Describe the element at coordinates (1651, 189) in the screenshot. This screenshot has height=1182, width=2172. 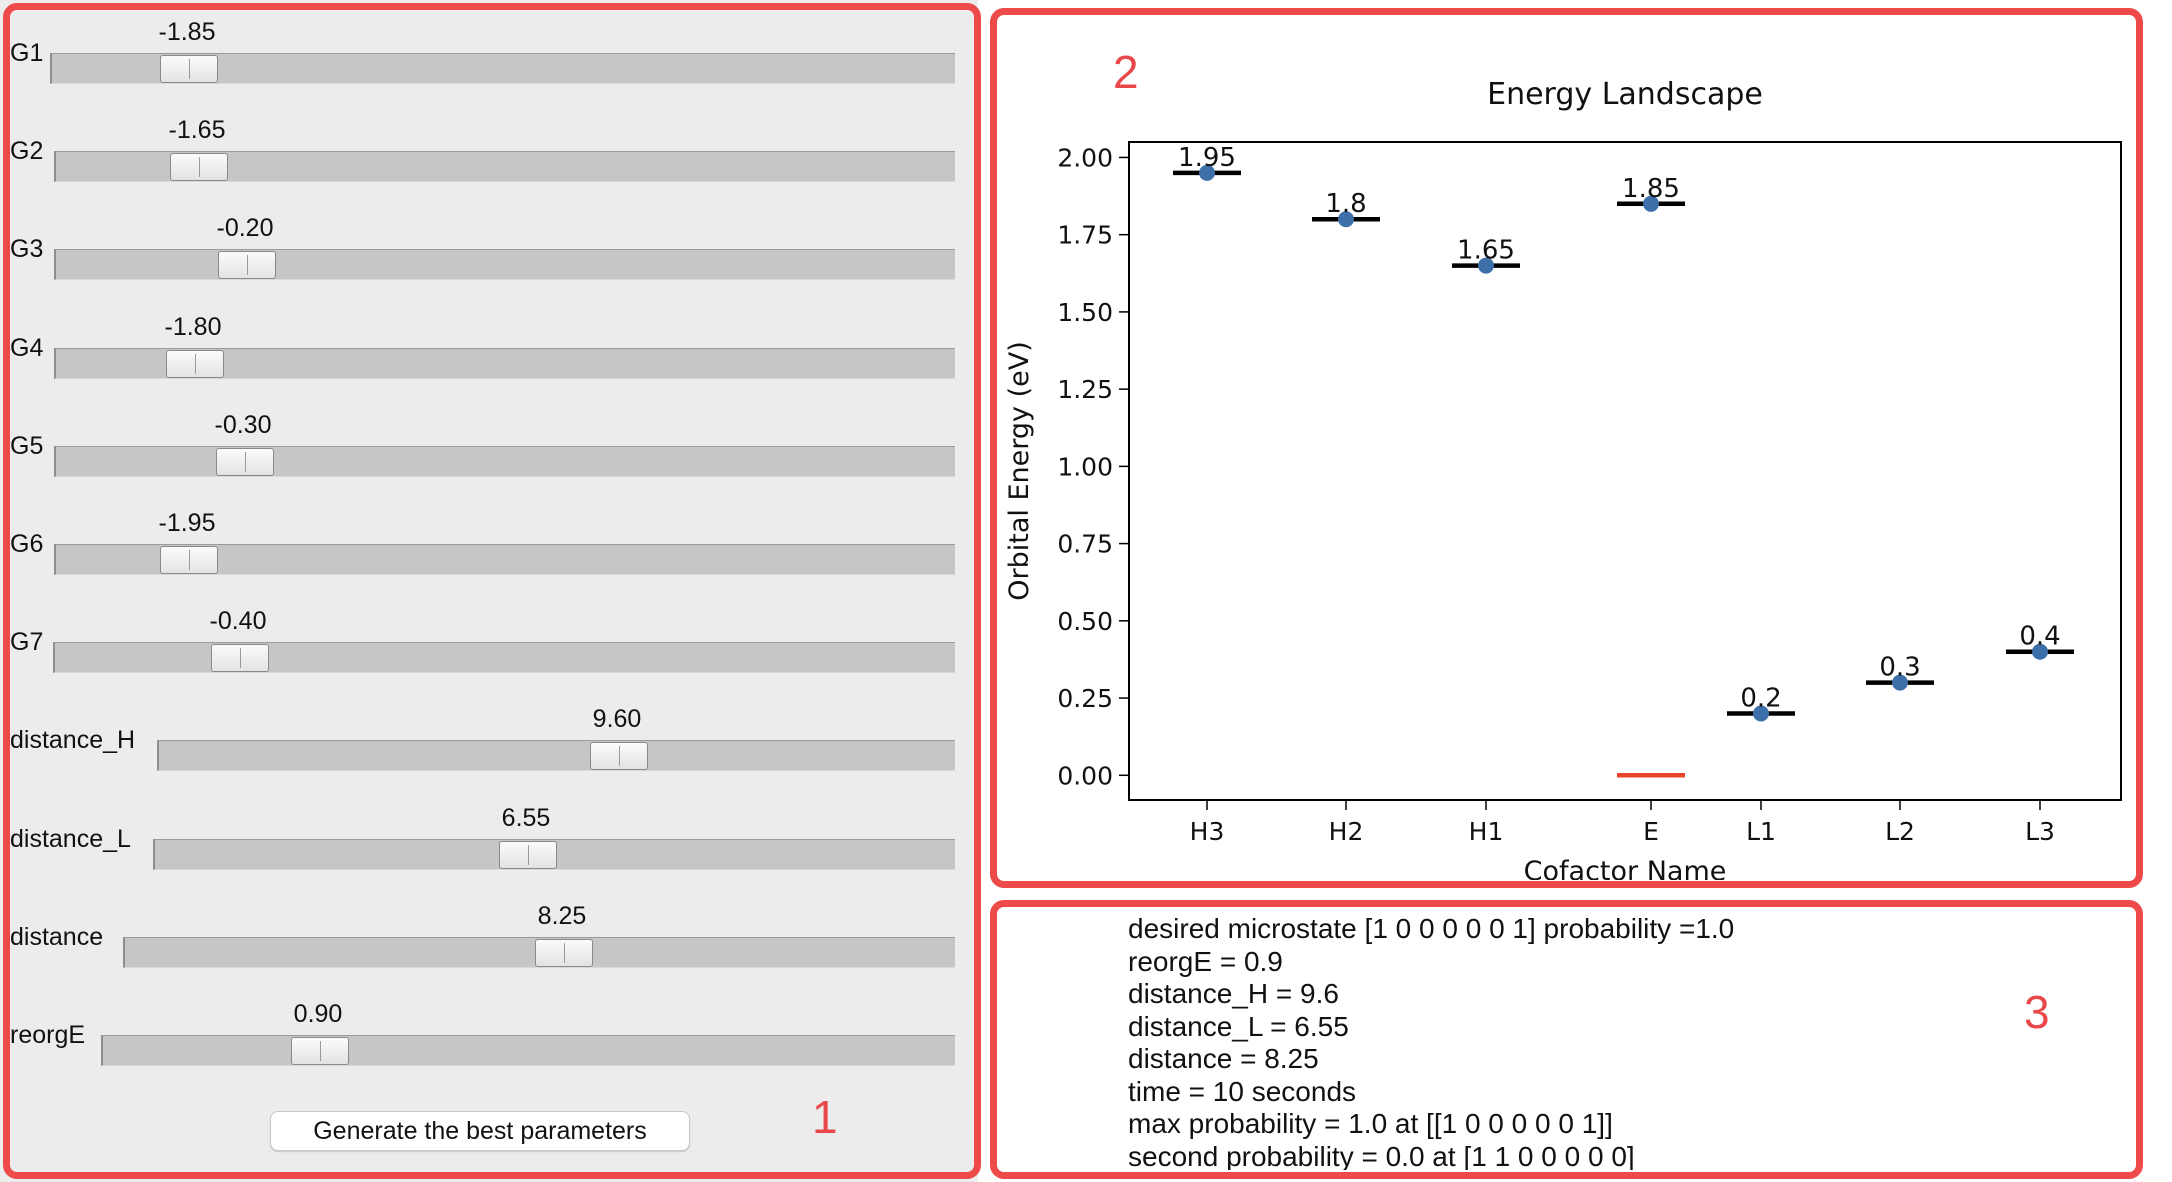
I see `data-label-e: 1.85` at that location.